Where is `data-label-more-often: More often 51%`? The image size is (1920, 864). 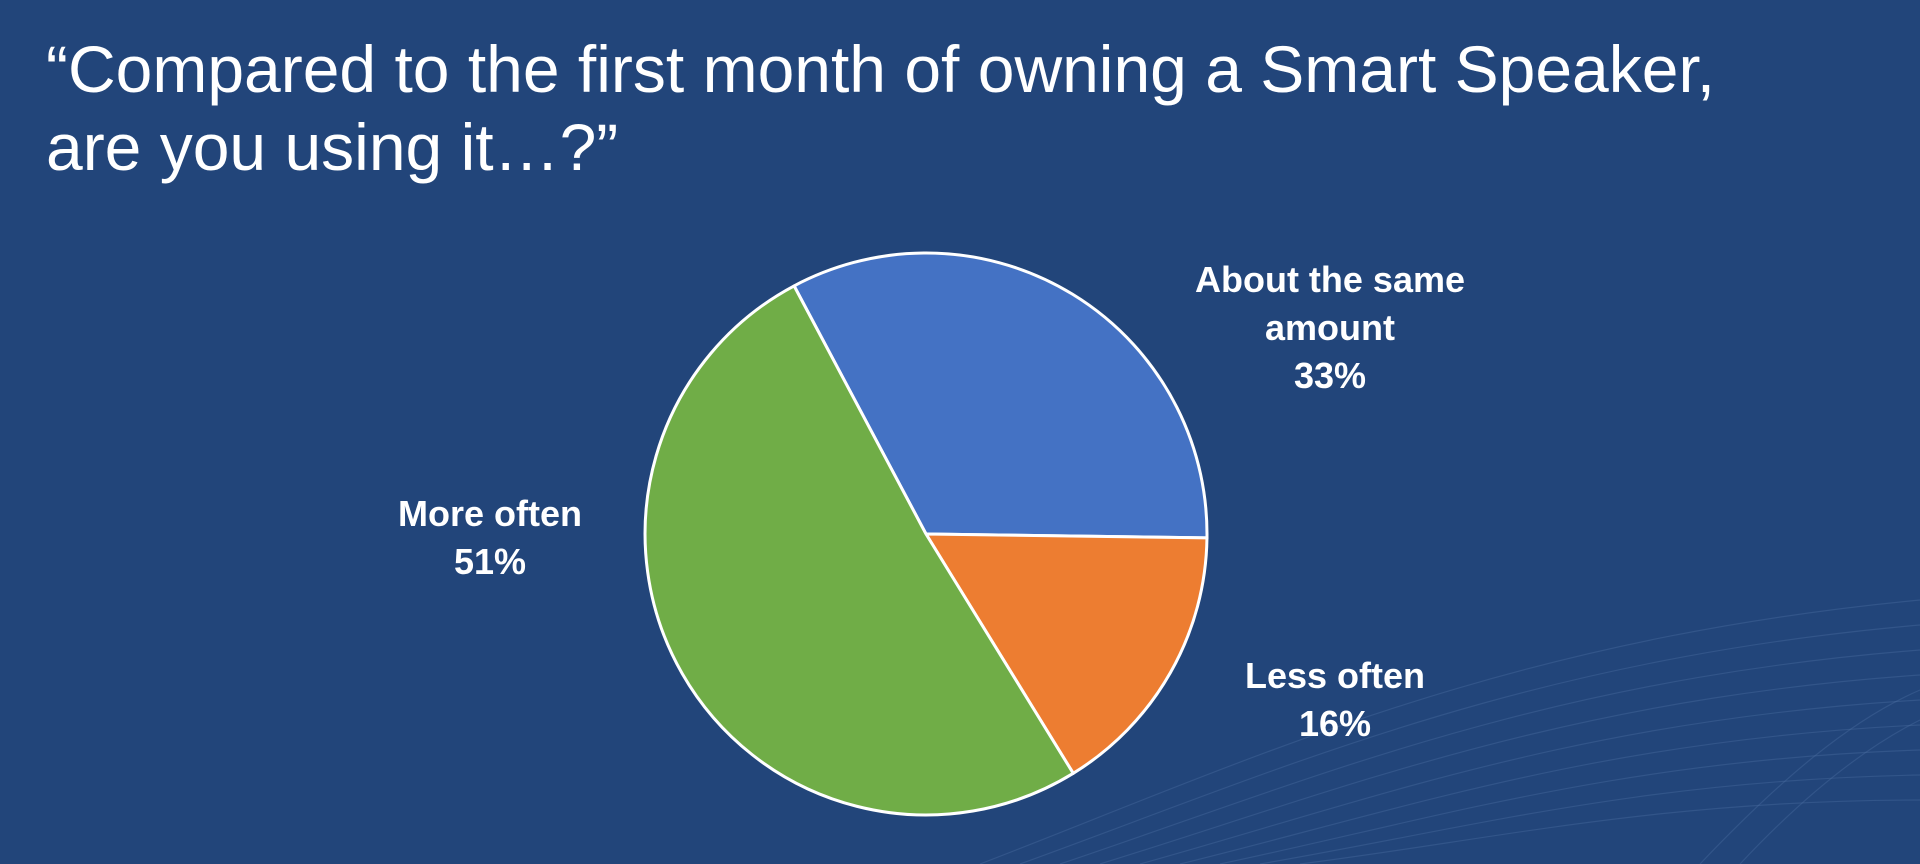
data-label-more-often: More often 51% is located at coordinates (490, 538).